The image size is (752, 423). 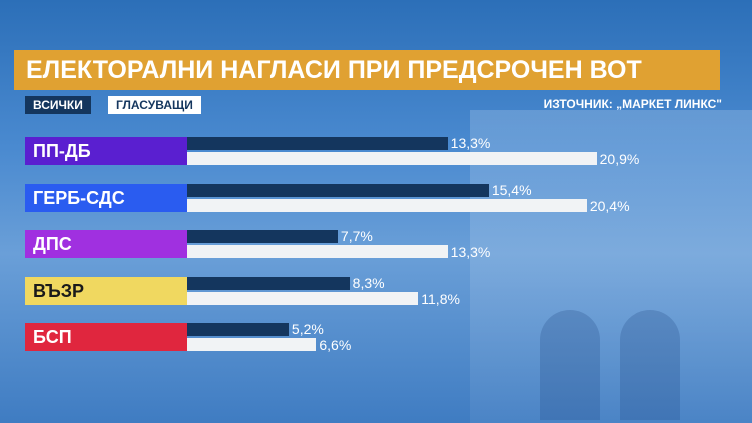 What do you see at coordinates (106, 291) in the screenshot?
I see `category-label: ВЪЗР` at bounding box center [106, 291].